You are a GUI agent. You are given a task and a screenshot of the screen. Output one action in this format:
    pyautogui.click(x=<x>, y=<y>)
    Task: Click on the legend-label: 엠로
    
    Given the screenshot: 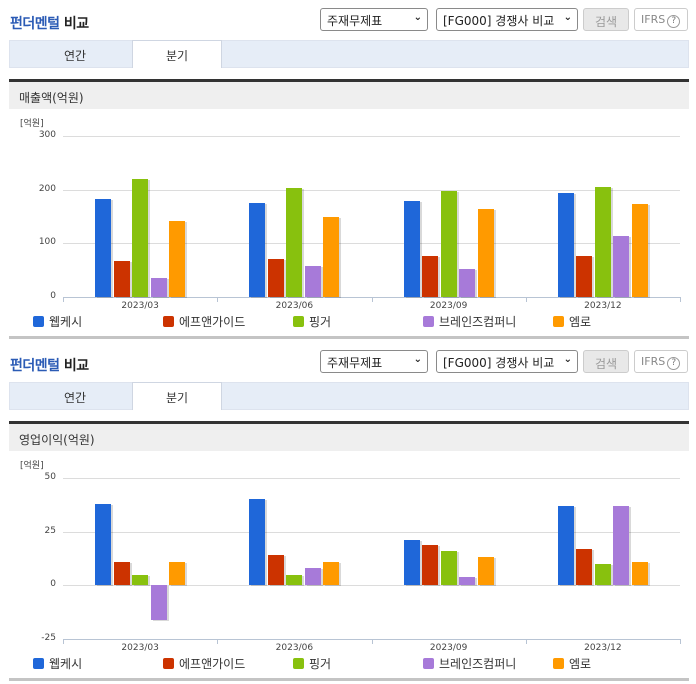 What is the action you would take?
    pyautogui.click(x=580, y=322)
    